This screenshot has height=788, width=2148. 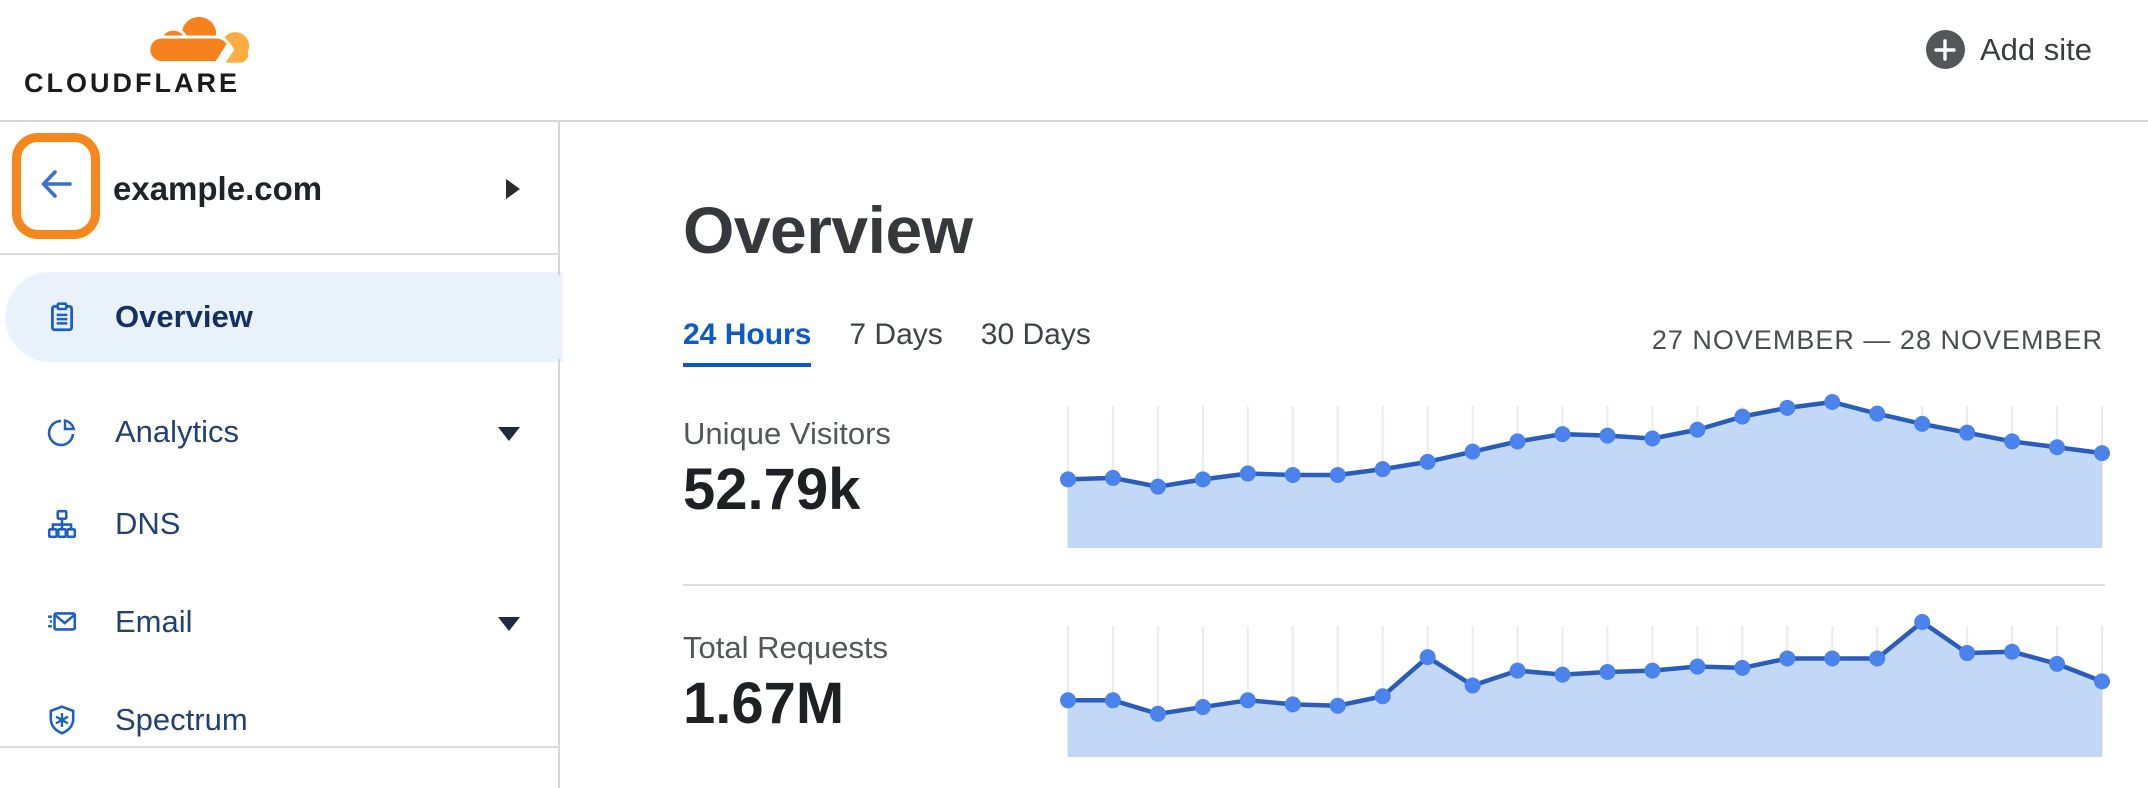 I want to click on tab-24-hours: 24 Hours, so click(x=747, y=342).